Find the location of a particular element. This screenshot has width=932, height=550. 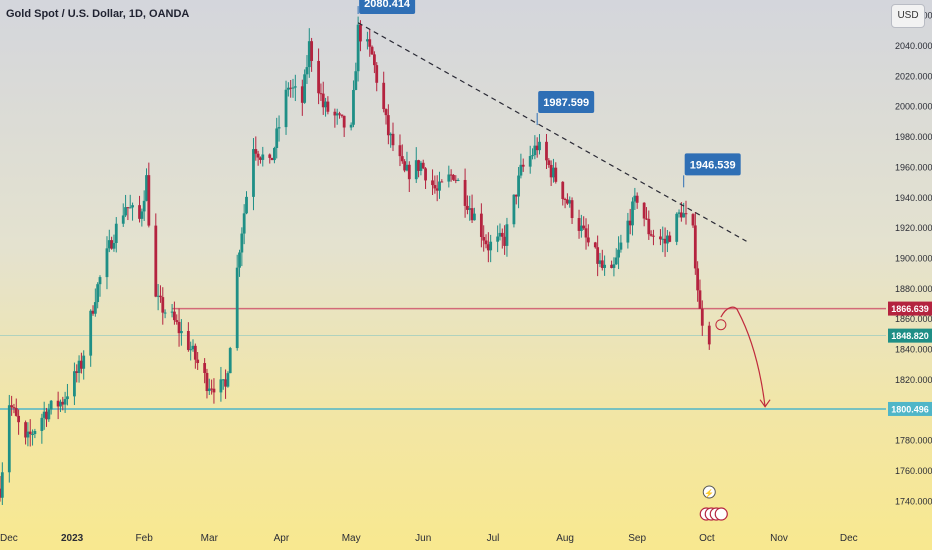

touch-marker is located at coordinates (721, 325).